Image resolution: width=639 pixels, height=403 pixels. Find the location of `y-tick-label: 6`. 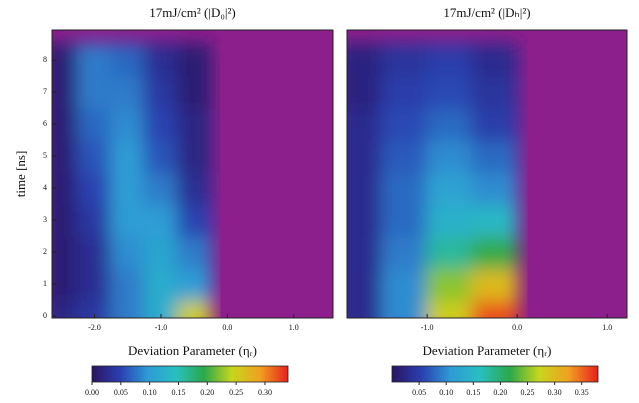

y-tick-label: 6 is located at coordinates (45, 123).